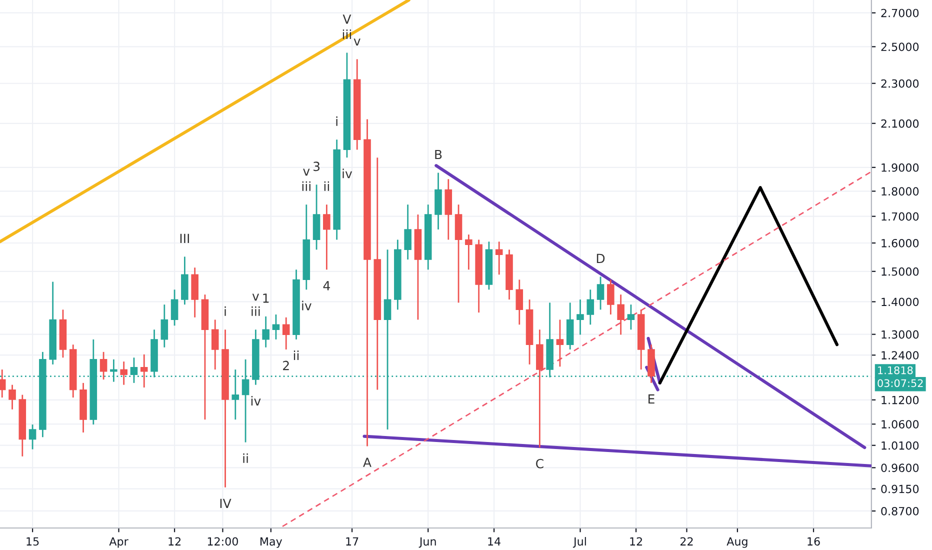 The width and height of the screenshot is (932, 550). What do you see at coordinates (900, 123) in the screenshot?
I see `y-tick-label: 2.1000` at bounding box center [900, 123].